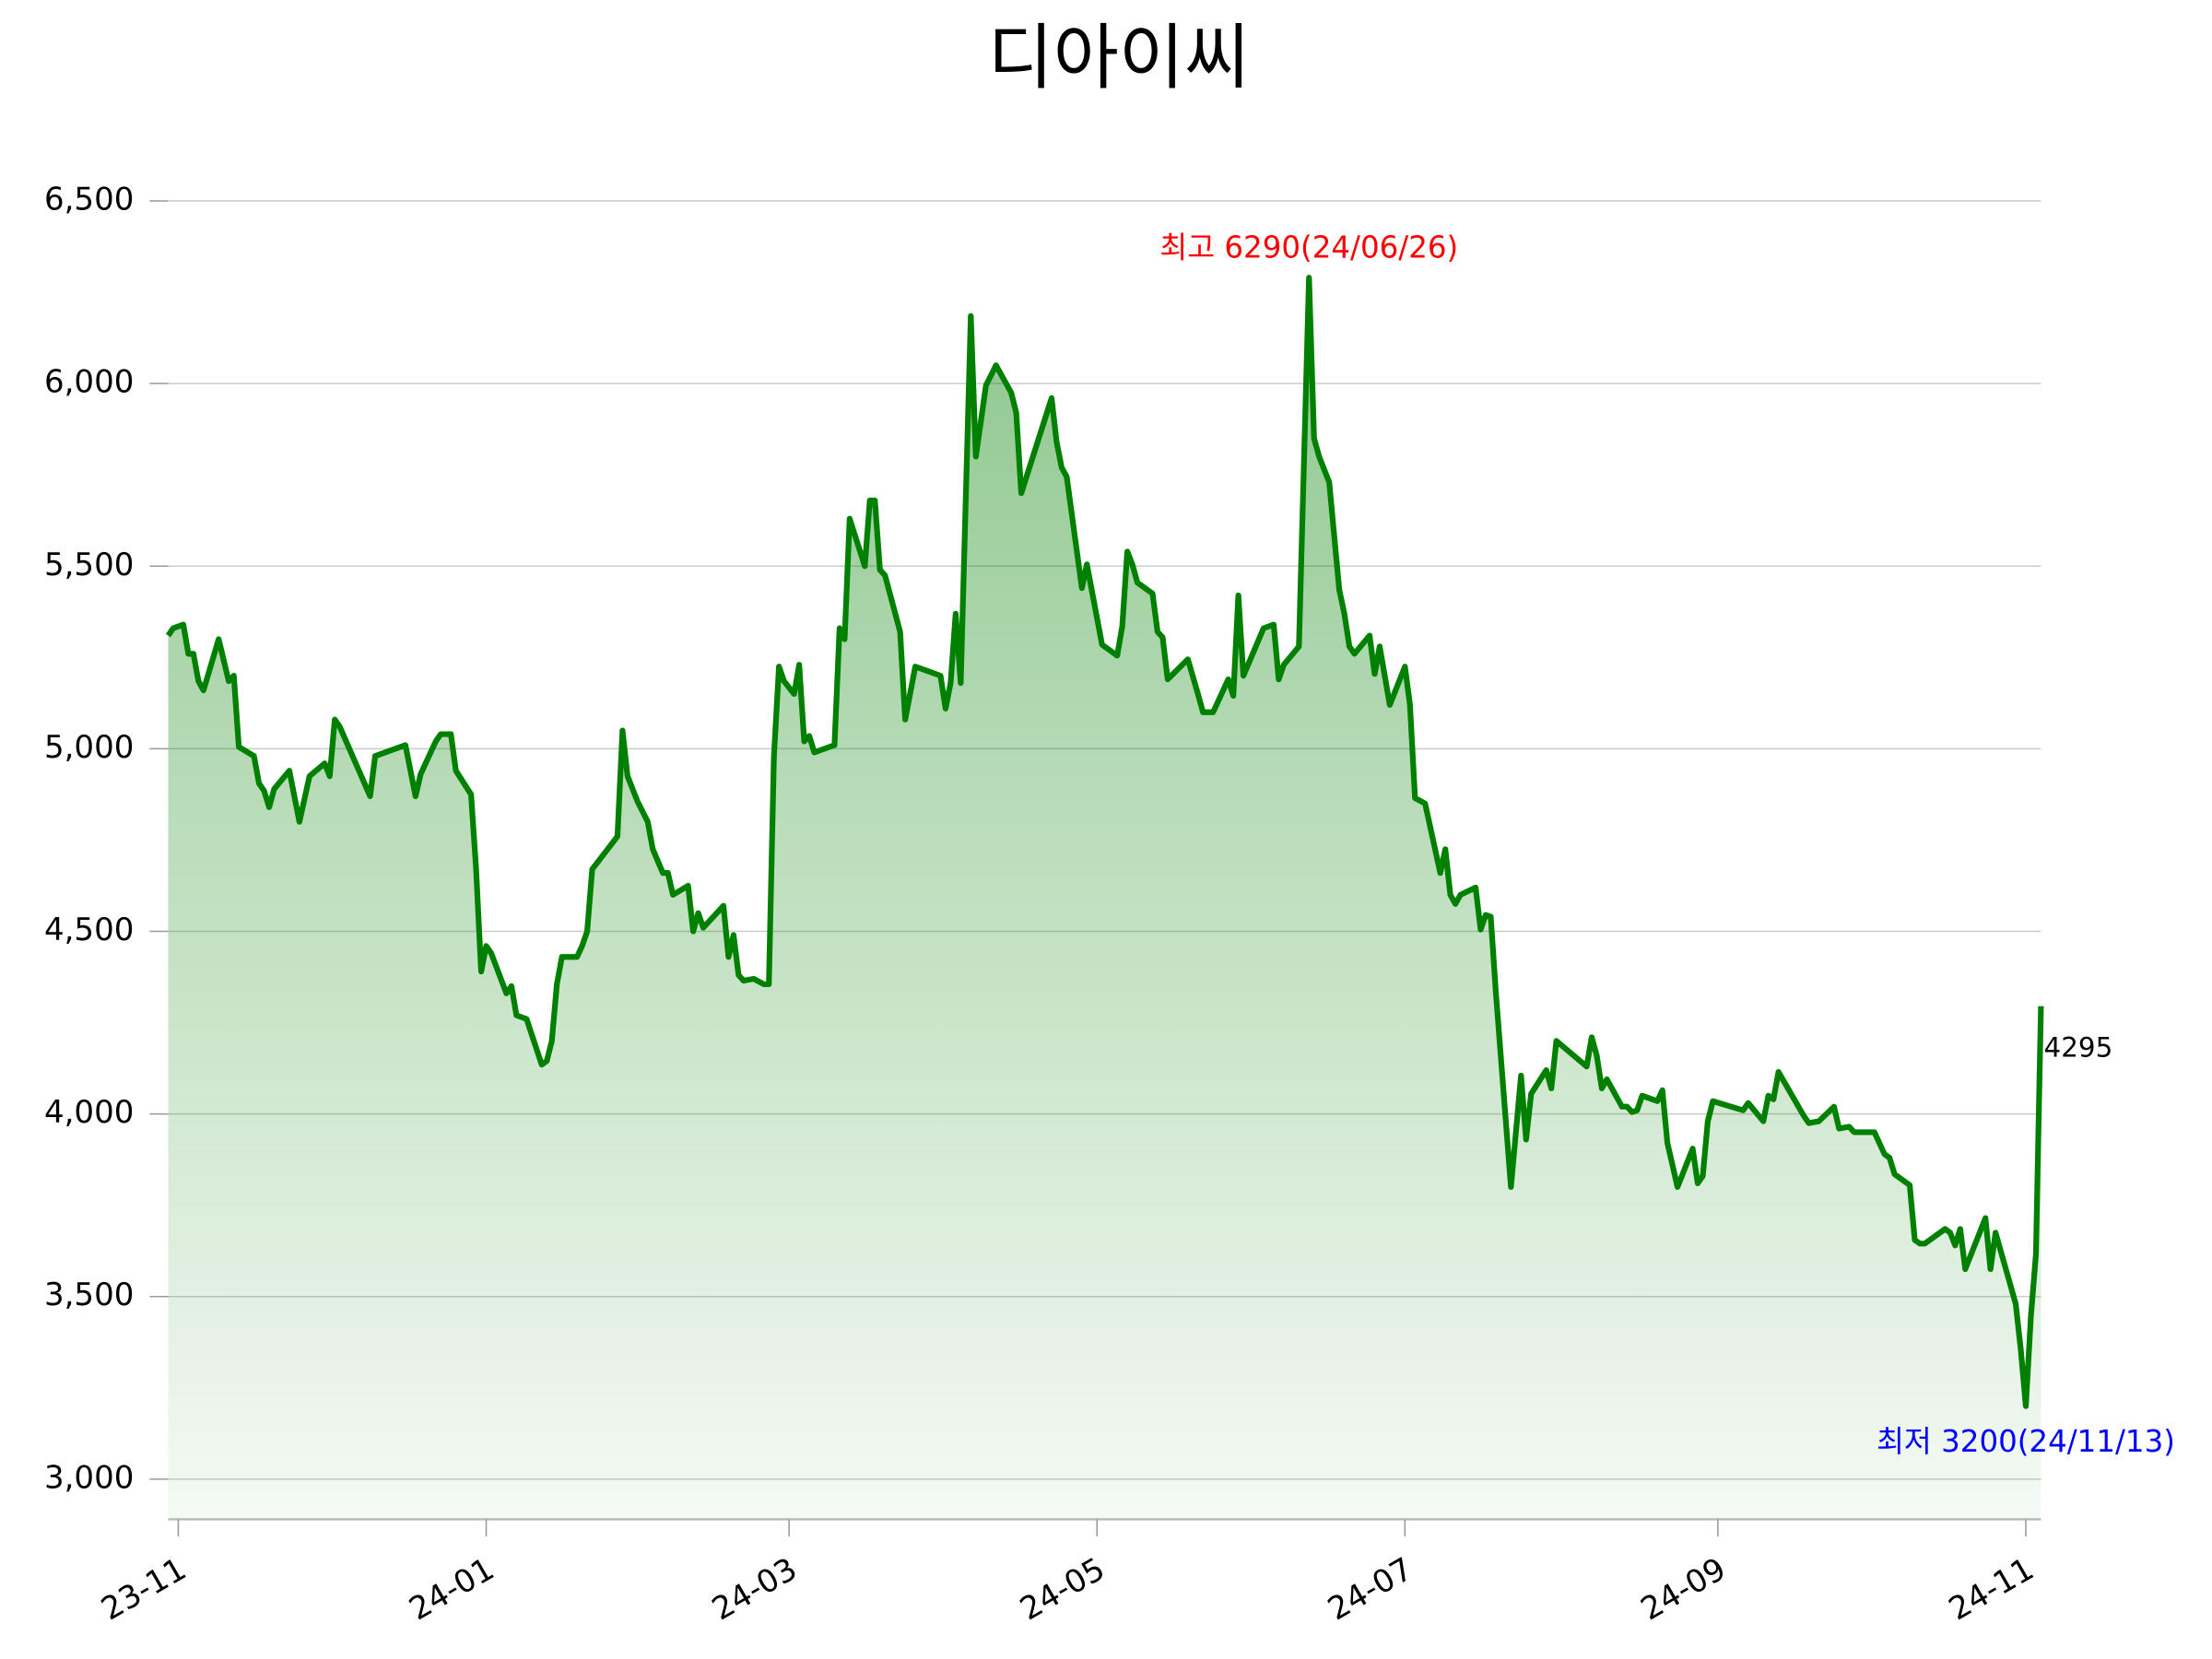  I want to click on y-tick-label: 6,000, so click(89, 382).